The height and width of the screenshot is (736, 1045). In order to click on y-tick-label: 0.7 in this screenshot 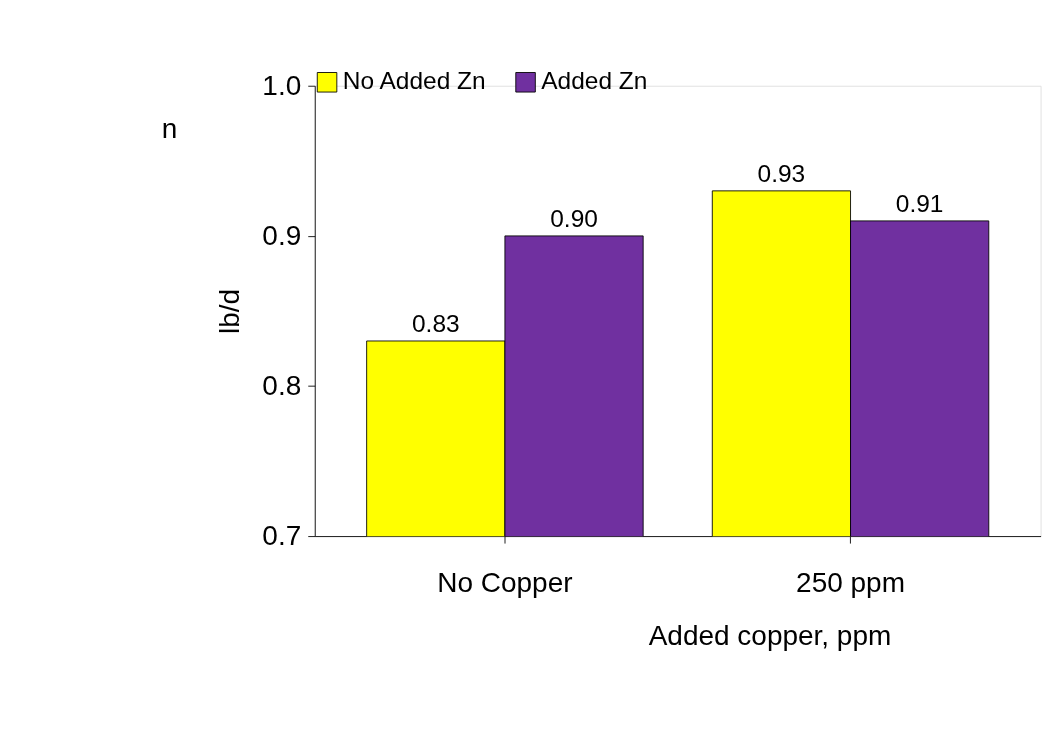, I will do `click(282, 536)`.